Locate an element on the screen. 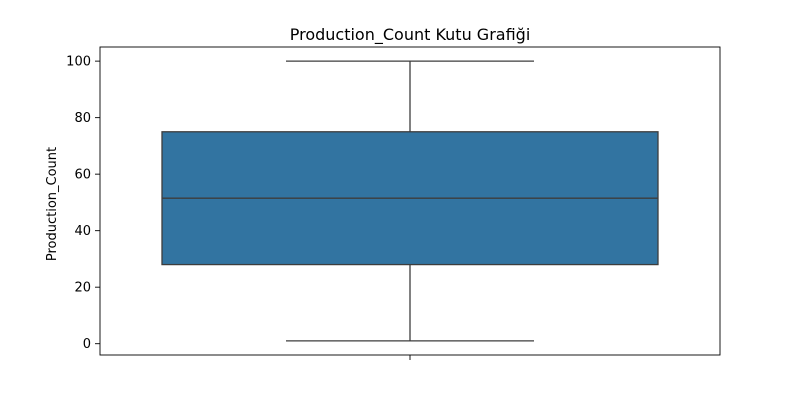 The width and height of the screenshot is (800, 400). y-tick-label: 100 is located at coordinates (78, 62).